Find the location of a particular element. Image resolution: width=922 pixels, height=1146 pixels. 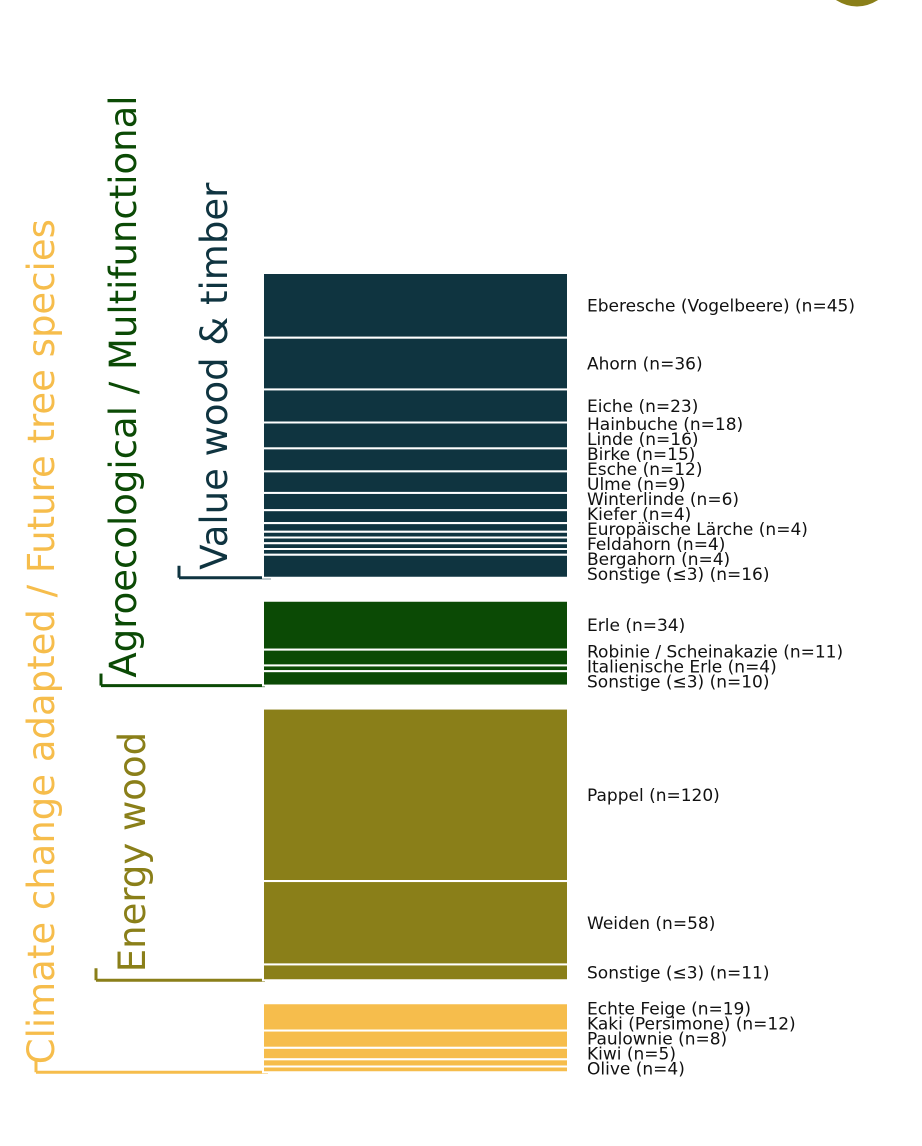

segment-label: Ahorn (n=36) is located at coordinates (645, 365).